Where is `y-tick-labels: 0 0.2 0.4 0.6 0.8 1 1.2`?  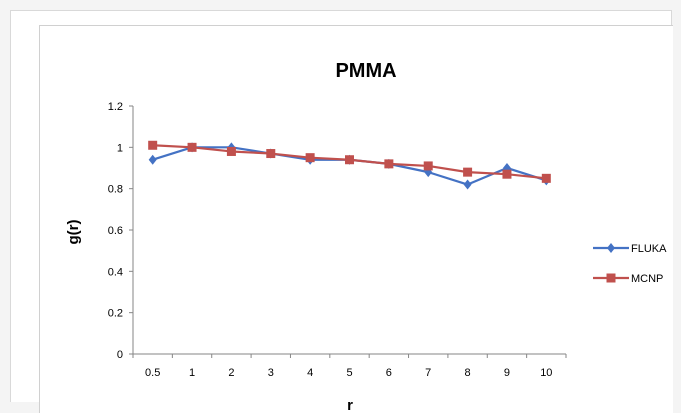
y-tick-labels: 0 0.2 0.4 0.6 0.8 1 1.2 is located at coordinates (115, 231).